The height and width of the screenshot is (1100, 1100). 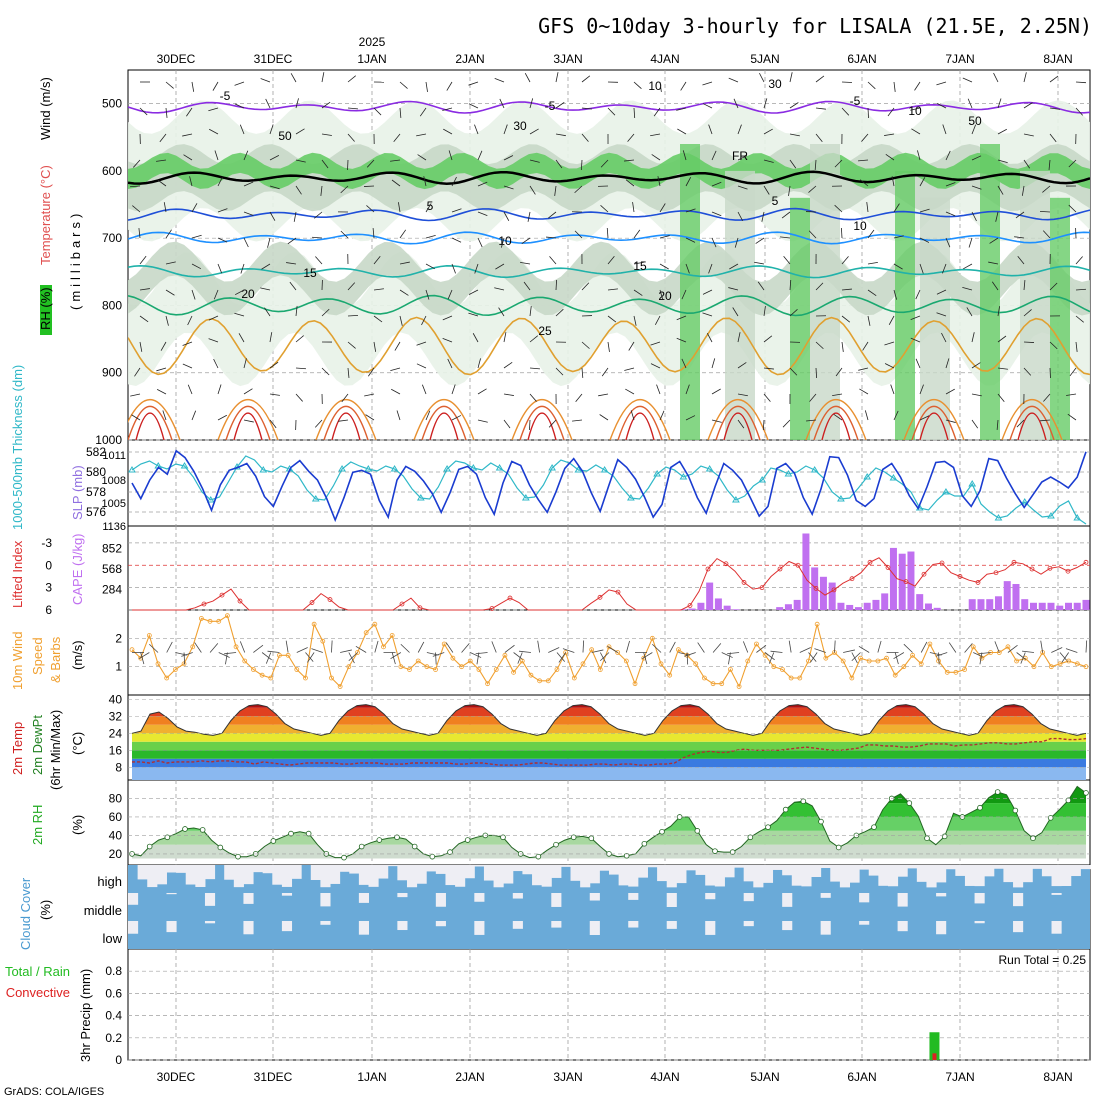 What do you see at coordinates (113, 971) in the screenshot?
I see `precip-ytick-0.8: 0.8` at bounding box center [113, 971].